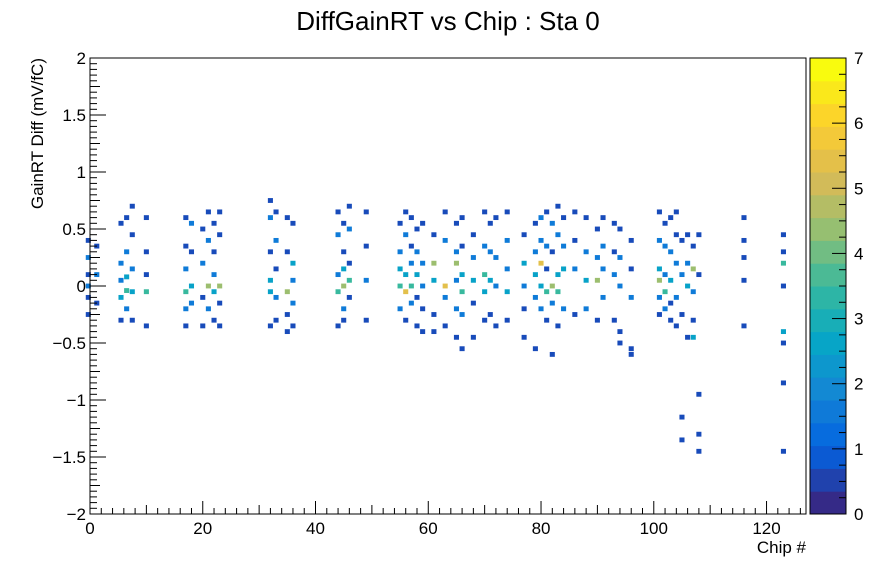 Image resolution: width=896 pixels, height=572 pixels. Describe the element at coordinates (858, 319) in the screenshot. I see `colorbar-tick-label: 3` at that location.